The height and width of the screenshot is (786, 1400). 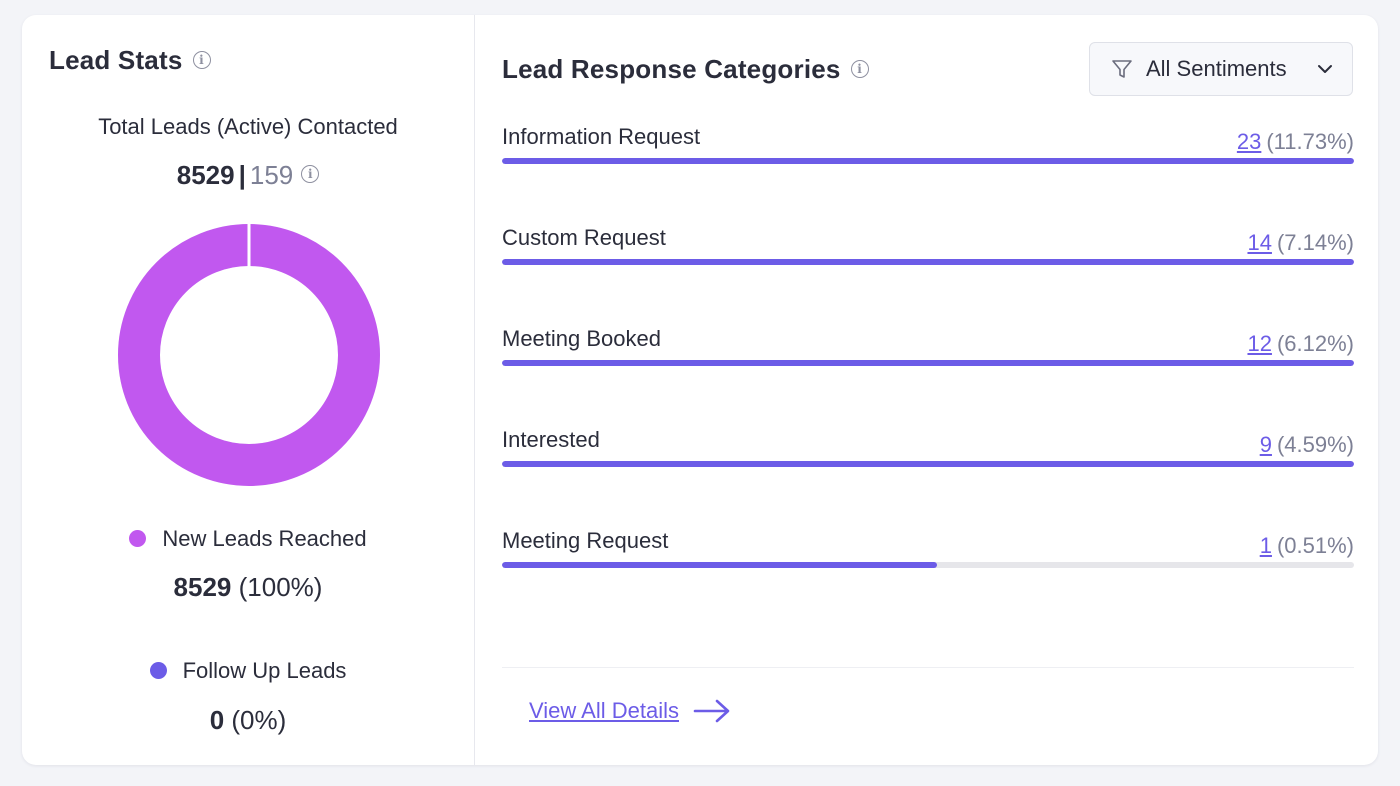 What do you see at coordinates (712, 711) in the screenshot?
I see `arrow-right-icon` at bounding box center [712, 711].